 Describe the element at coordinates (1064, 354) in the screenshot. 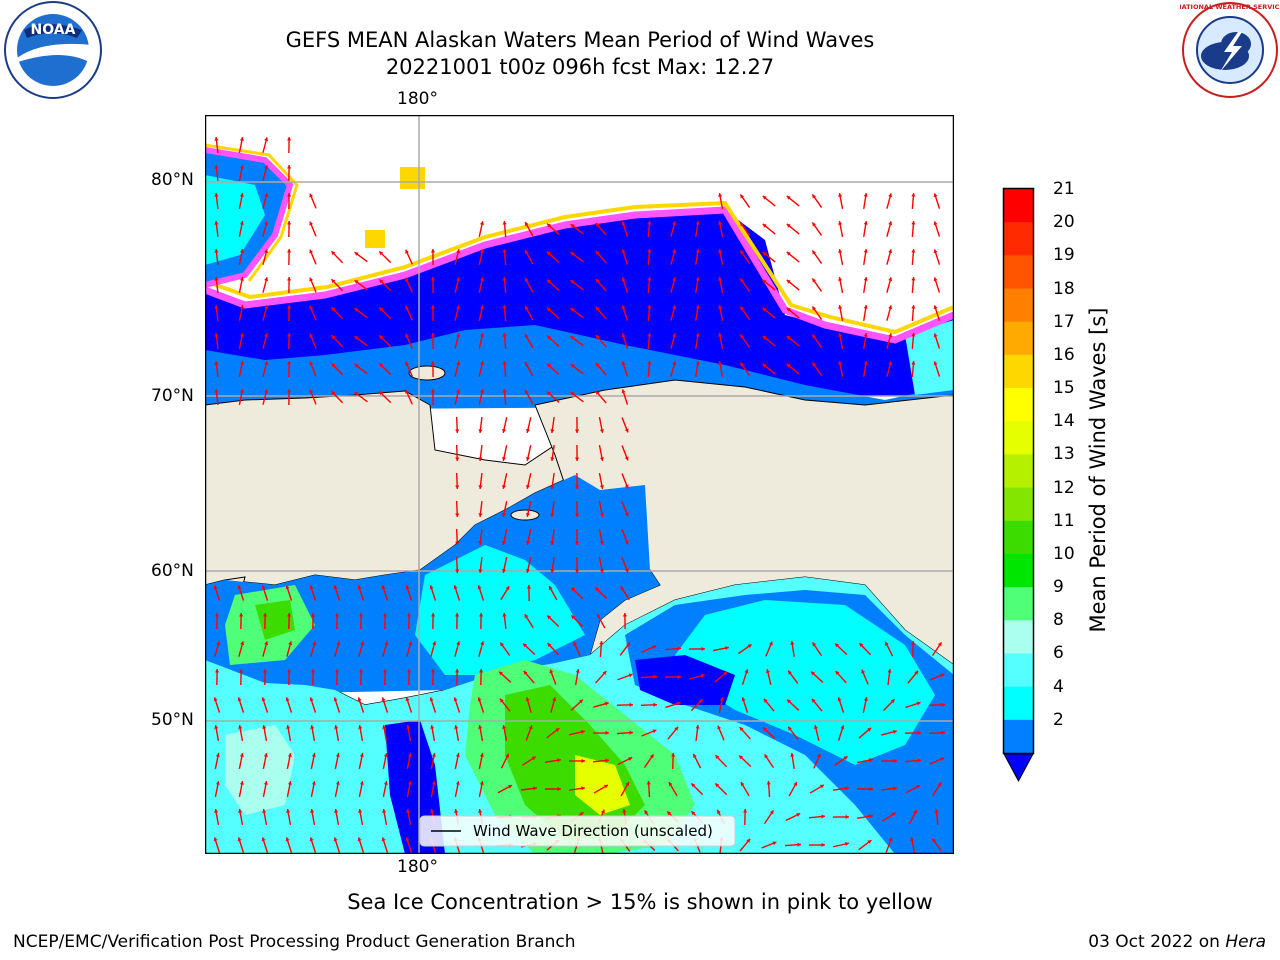

I see `colorbar-tick: 16` at that location.